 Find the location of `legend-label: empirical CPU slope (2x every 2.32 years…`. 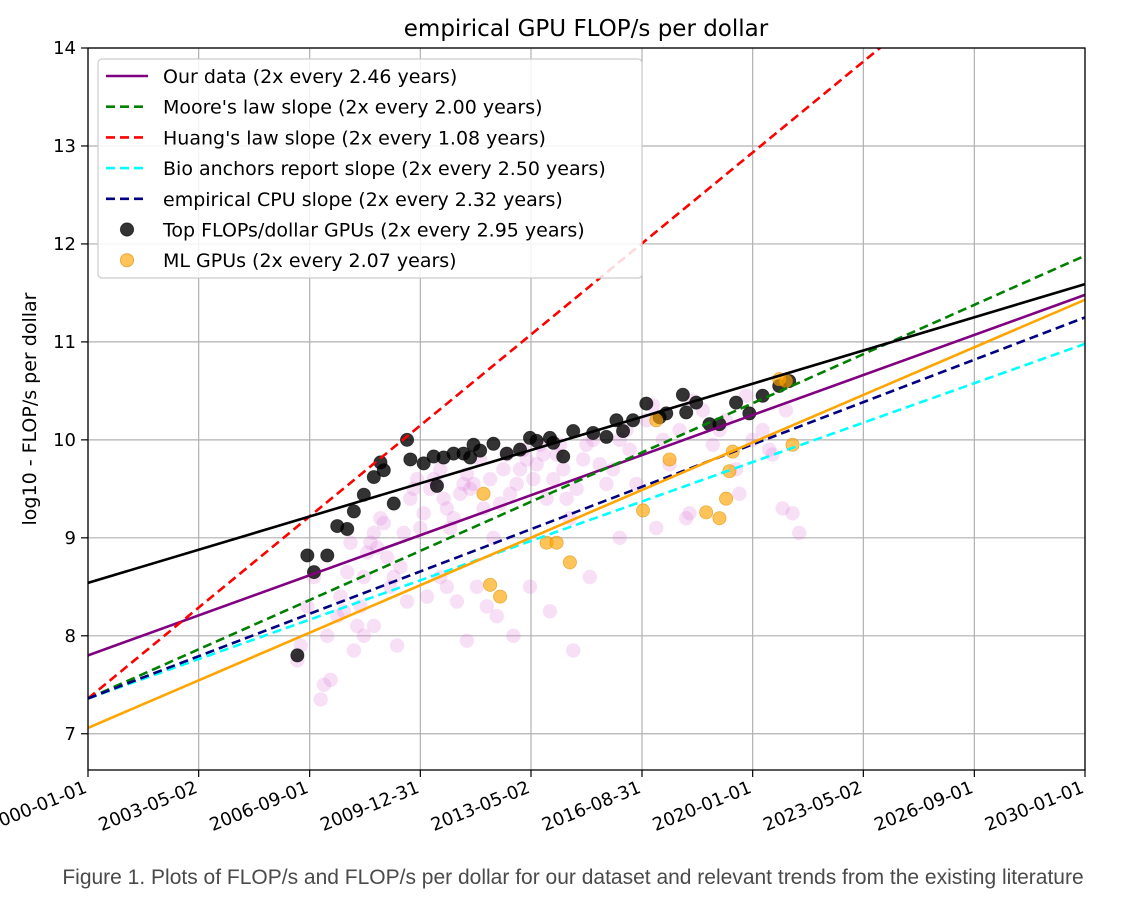

legend-label: empirical CPU slope (2x every 2.32 years… is located at coordinates (363, 200).